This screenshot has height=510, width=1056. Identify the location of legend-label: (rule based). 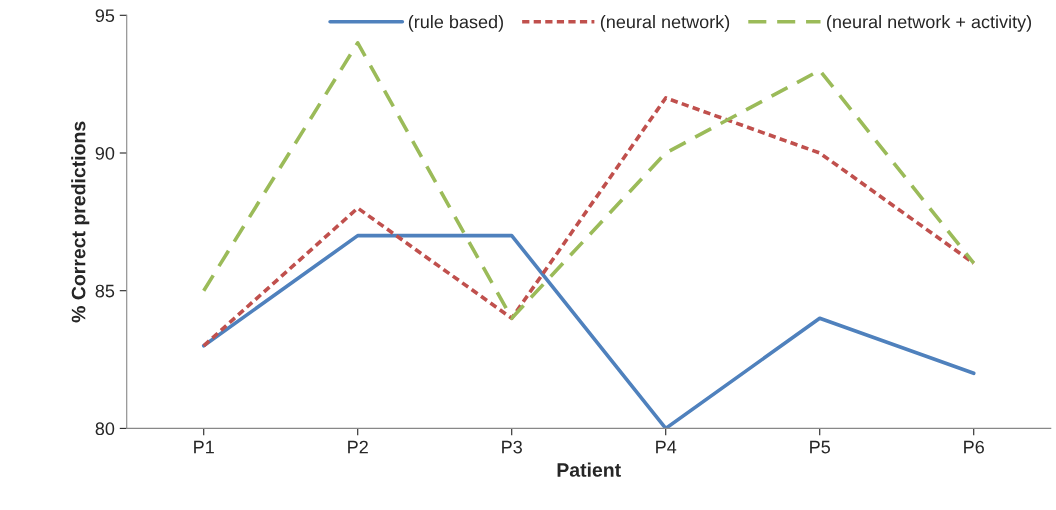
(455, 23).